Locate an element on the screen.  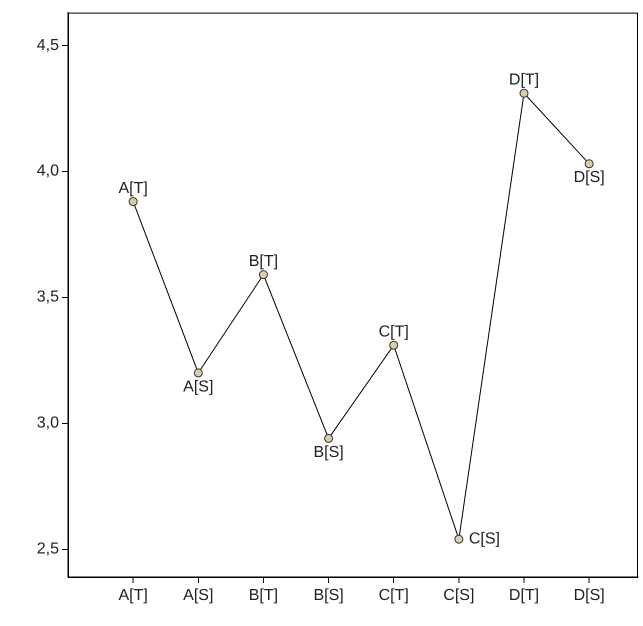
x-tick-label: A[T] is located at coordinates (133, 595).